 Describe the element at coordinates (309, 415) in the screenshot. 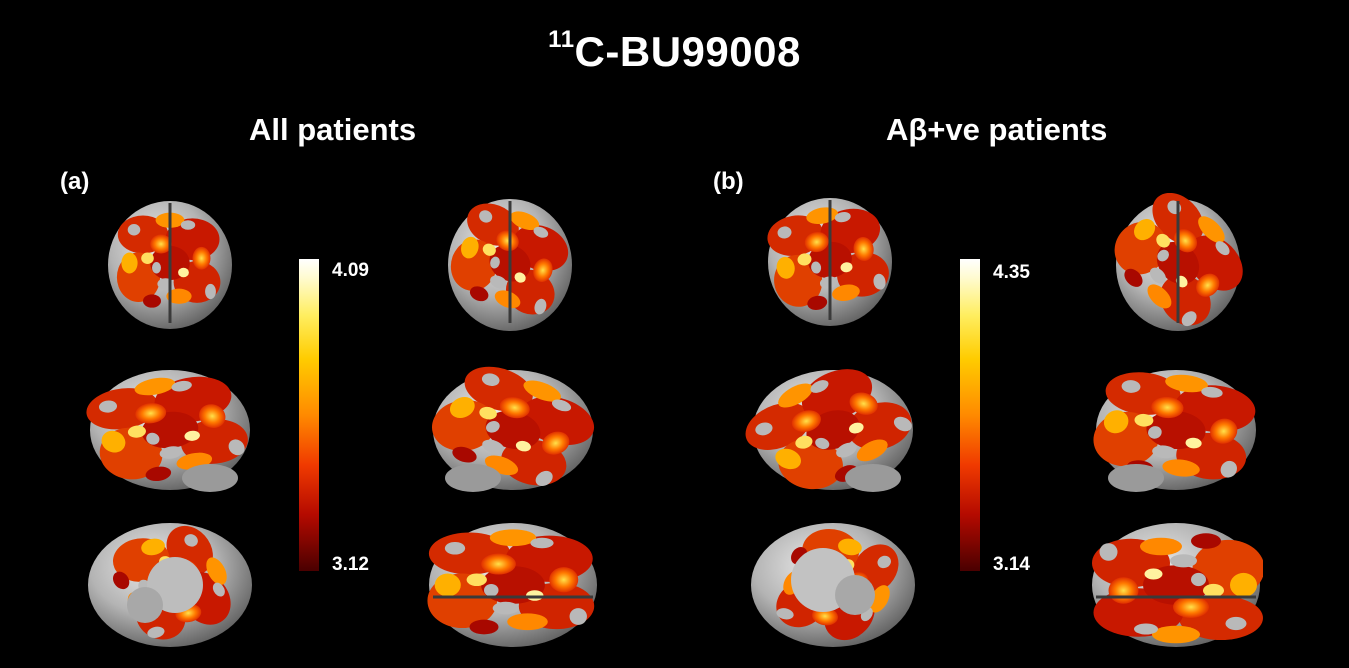

I see `panel-a-colorbar` at that location.